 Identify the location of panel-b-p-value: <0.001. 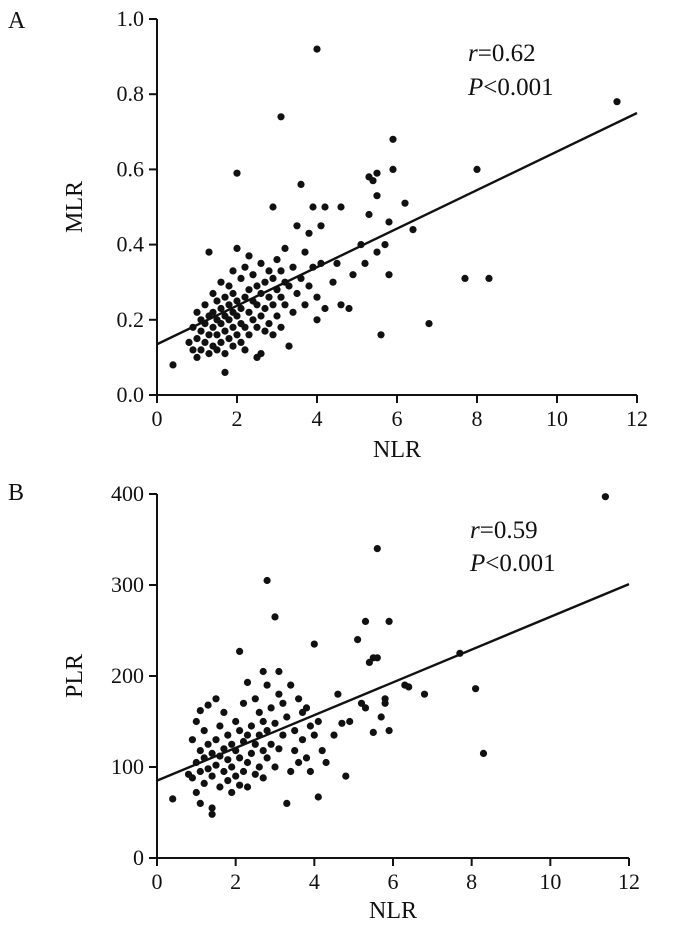
(520, 563).